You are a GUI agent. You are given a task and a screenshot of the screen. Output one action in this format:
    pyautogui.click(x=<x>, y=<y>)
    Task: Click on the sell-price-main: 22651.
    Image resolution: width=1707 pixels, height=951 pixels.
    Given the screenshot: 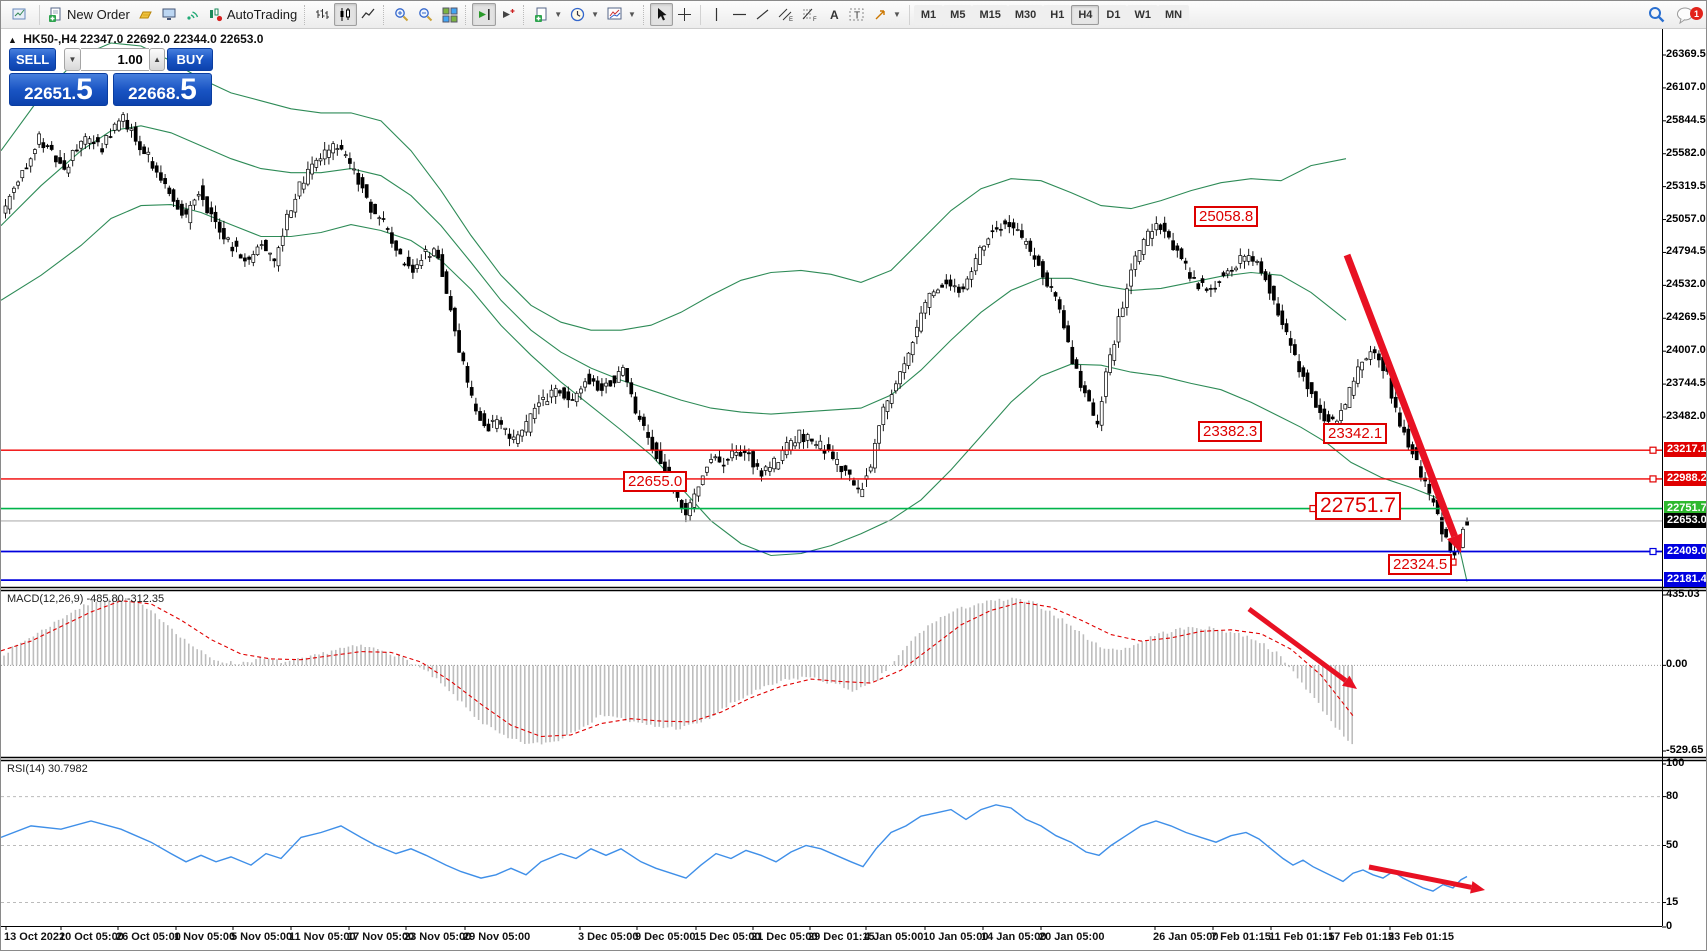 What is the action you would take?
    pyautogui.click(x=50, y=93)
    